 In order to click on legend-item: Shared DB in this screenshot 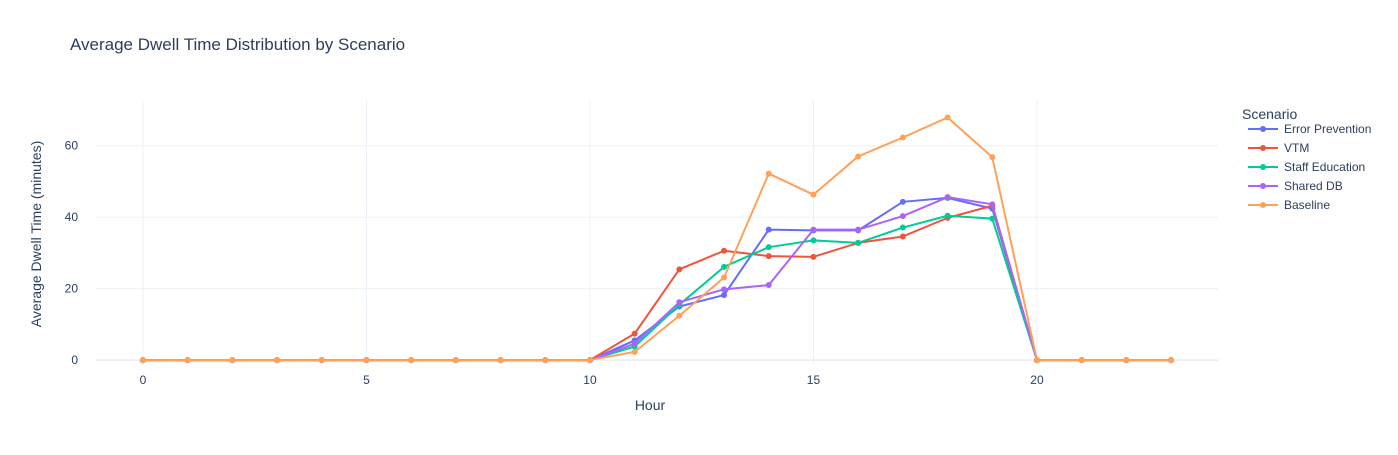, I will do `click(1295, 186)`.